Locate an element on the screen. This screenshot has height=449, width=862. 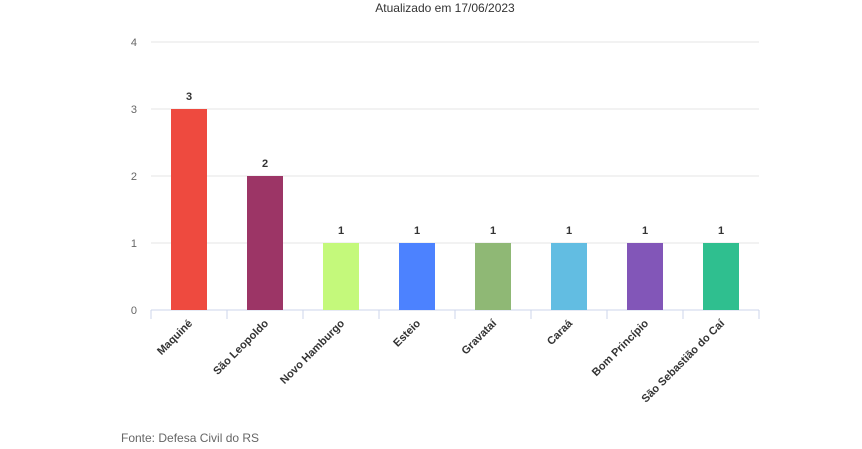
category-label: São Sebastião do Caí is located at coordinates (684, 361).